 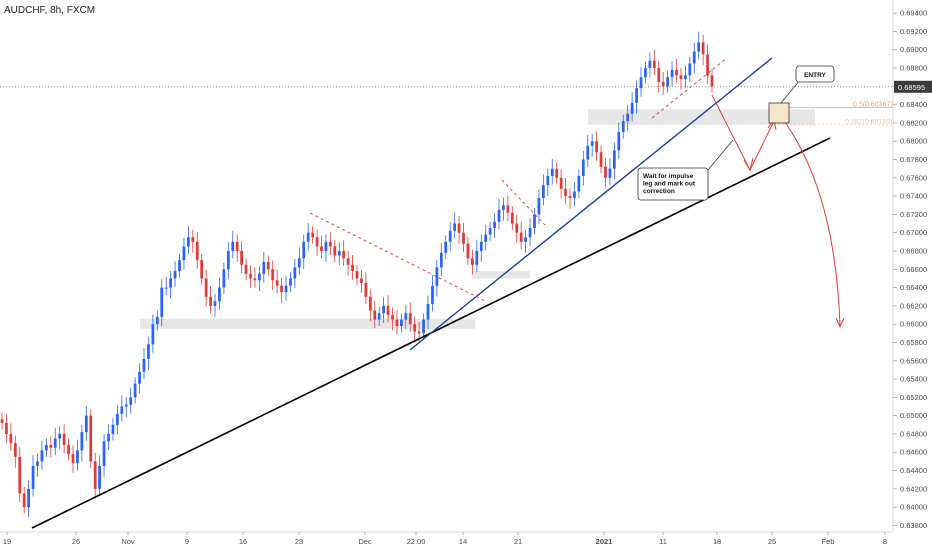 What do you see at coordinates (885, 541) in the screenshot?
I see `x-tick-label: 8` at bounding box center [885, 541].